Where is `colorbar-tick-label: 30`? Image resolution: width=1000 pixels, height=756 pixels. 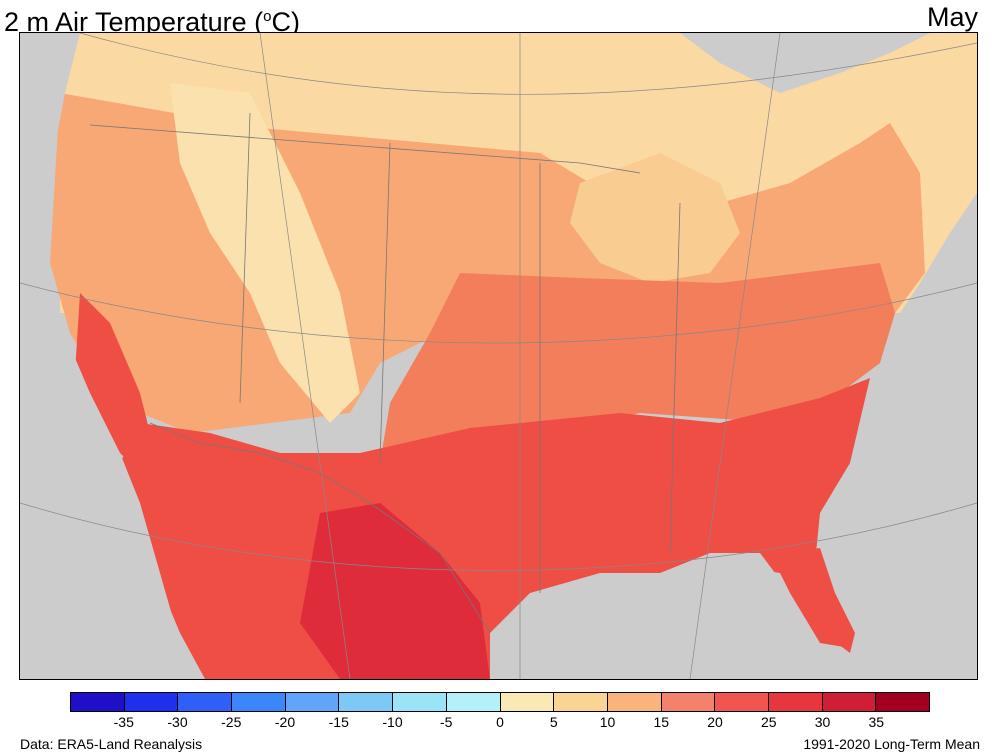 colorbar-tick-label: 30 is located at coordinates (822, 722).